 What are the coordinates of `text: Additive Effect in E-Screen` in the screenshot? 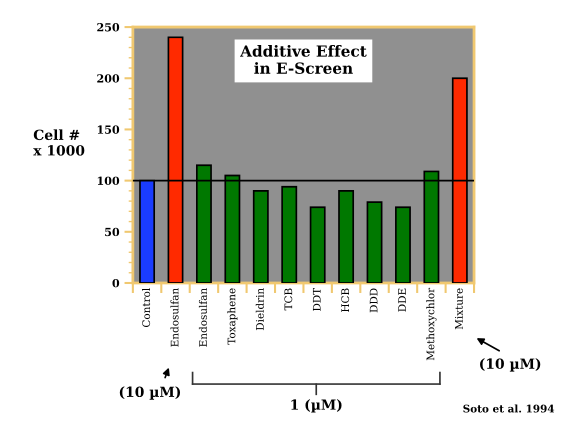 It's located at (303, 59).